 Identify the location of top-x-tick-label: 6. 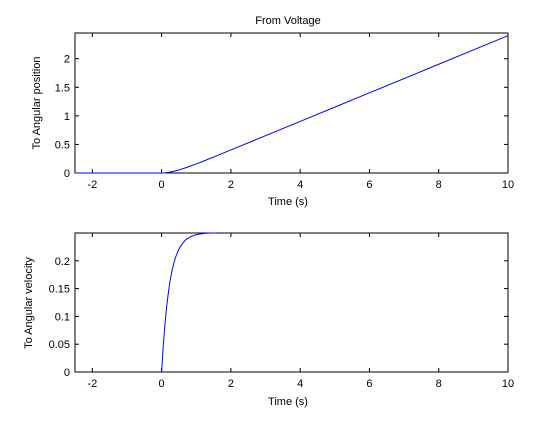
(369, 185).